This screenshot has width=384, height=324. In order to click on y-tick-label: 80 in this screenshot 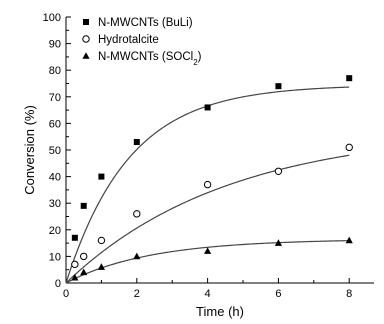, I will do `click(55, 71)`.